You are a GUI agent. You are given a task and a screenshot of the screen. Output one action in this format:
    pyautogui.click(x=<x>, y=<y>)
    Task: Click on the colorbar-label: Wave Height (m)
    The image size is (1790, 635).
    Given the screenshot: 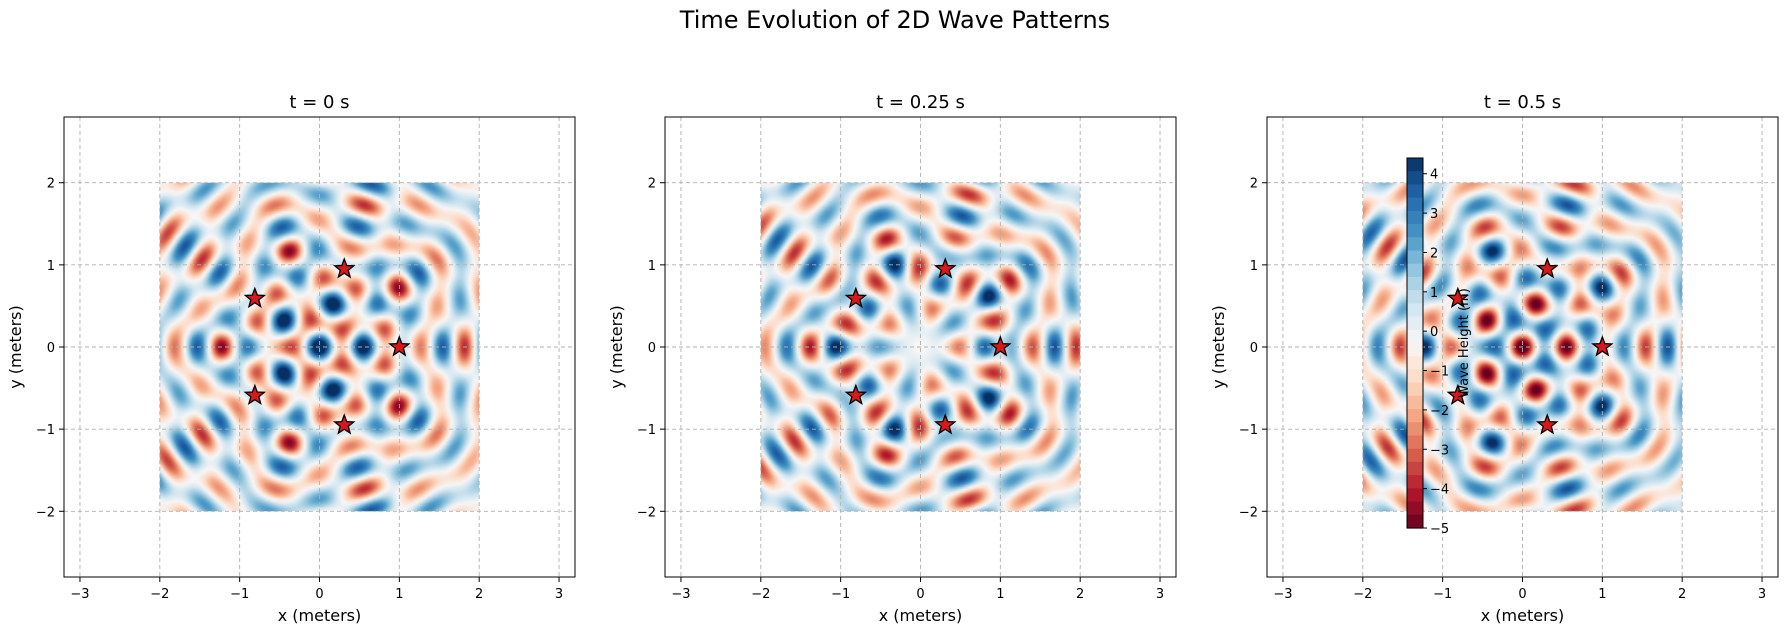 What is the action you would take?
    pyautogui.click(x=1464, y=343)
    